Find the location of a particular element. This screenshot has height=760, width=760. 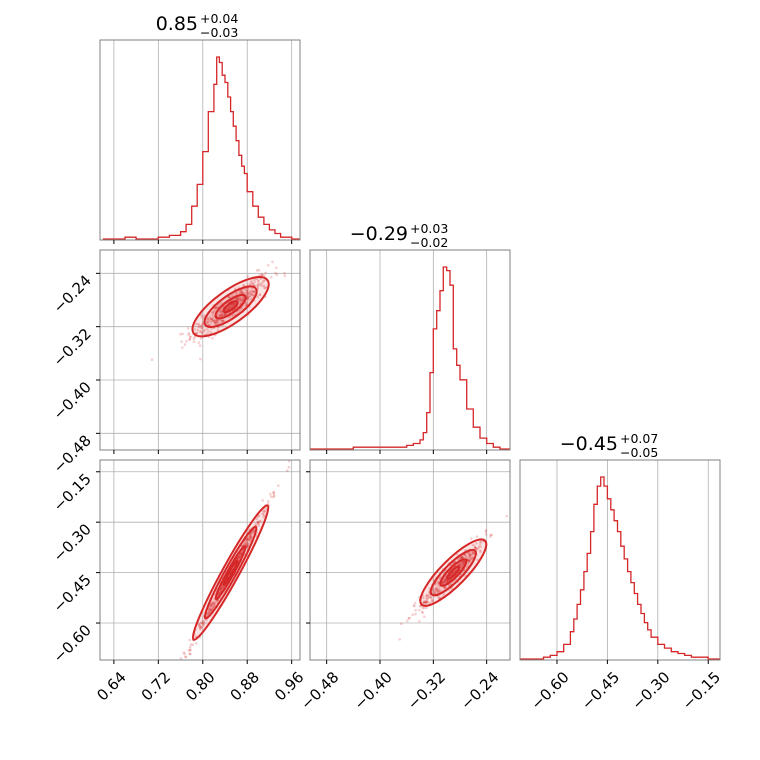

panel-title-value: −0.45 is located at coordinates (589, 444).